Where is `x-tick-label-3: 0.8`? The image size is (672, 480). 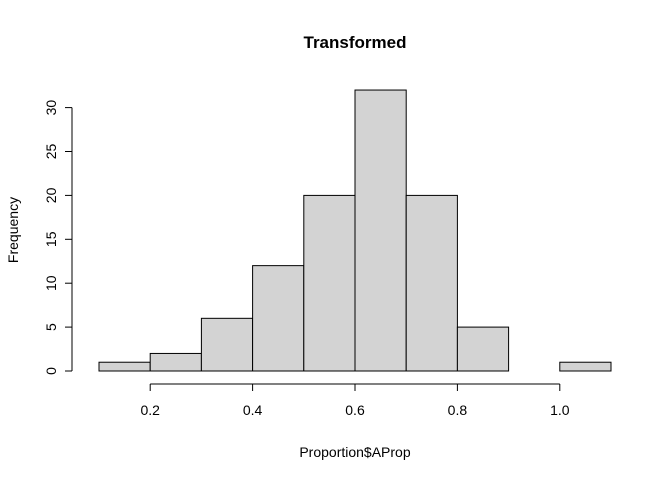 x-tick-label-3: 0.8 is located at coordinates (458, 410).